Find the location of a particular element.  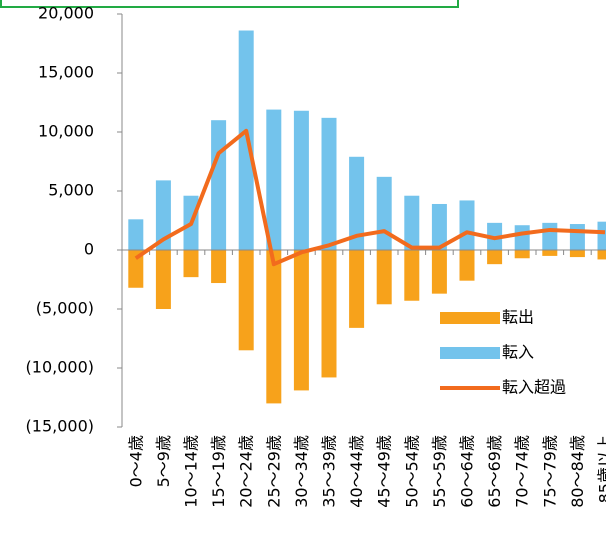

x-tick-label: 25～29歳 is located at coordinates (273, 471).